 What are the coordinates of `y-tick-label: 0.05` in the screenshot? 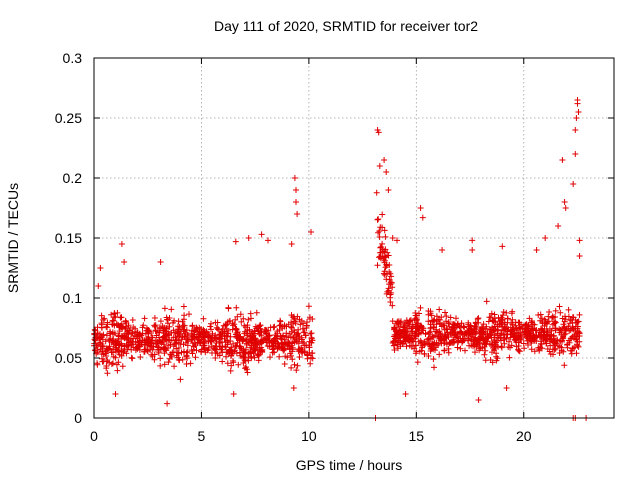 It's located at (68, 358).